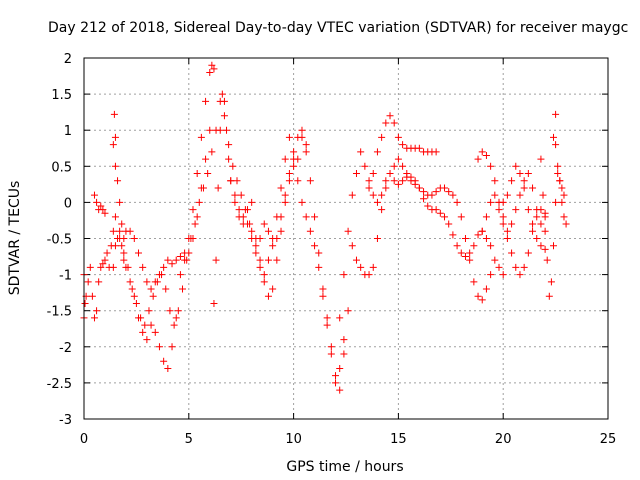  What do you see at coordinates (68, 59) in the screenshot?
I see `y-tick-label: 2` at bounding box center [68, 59].